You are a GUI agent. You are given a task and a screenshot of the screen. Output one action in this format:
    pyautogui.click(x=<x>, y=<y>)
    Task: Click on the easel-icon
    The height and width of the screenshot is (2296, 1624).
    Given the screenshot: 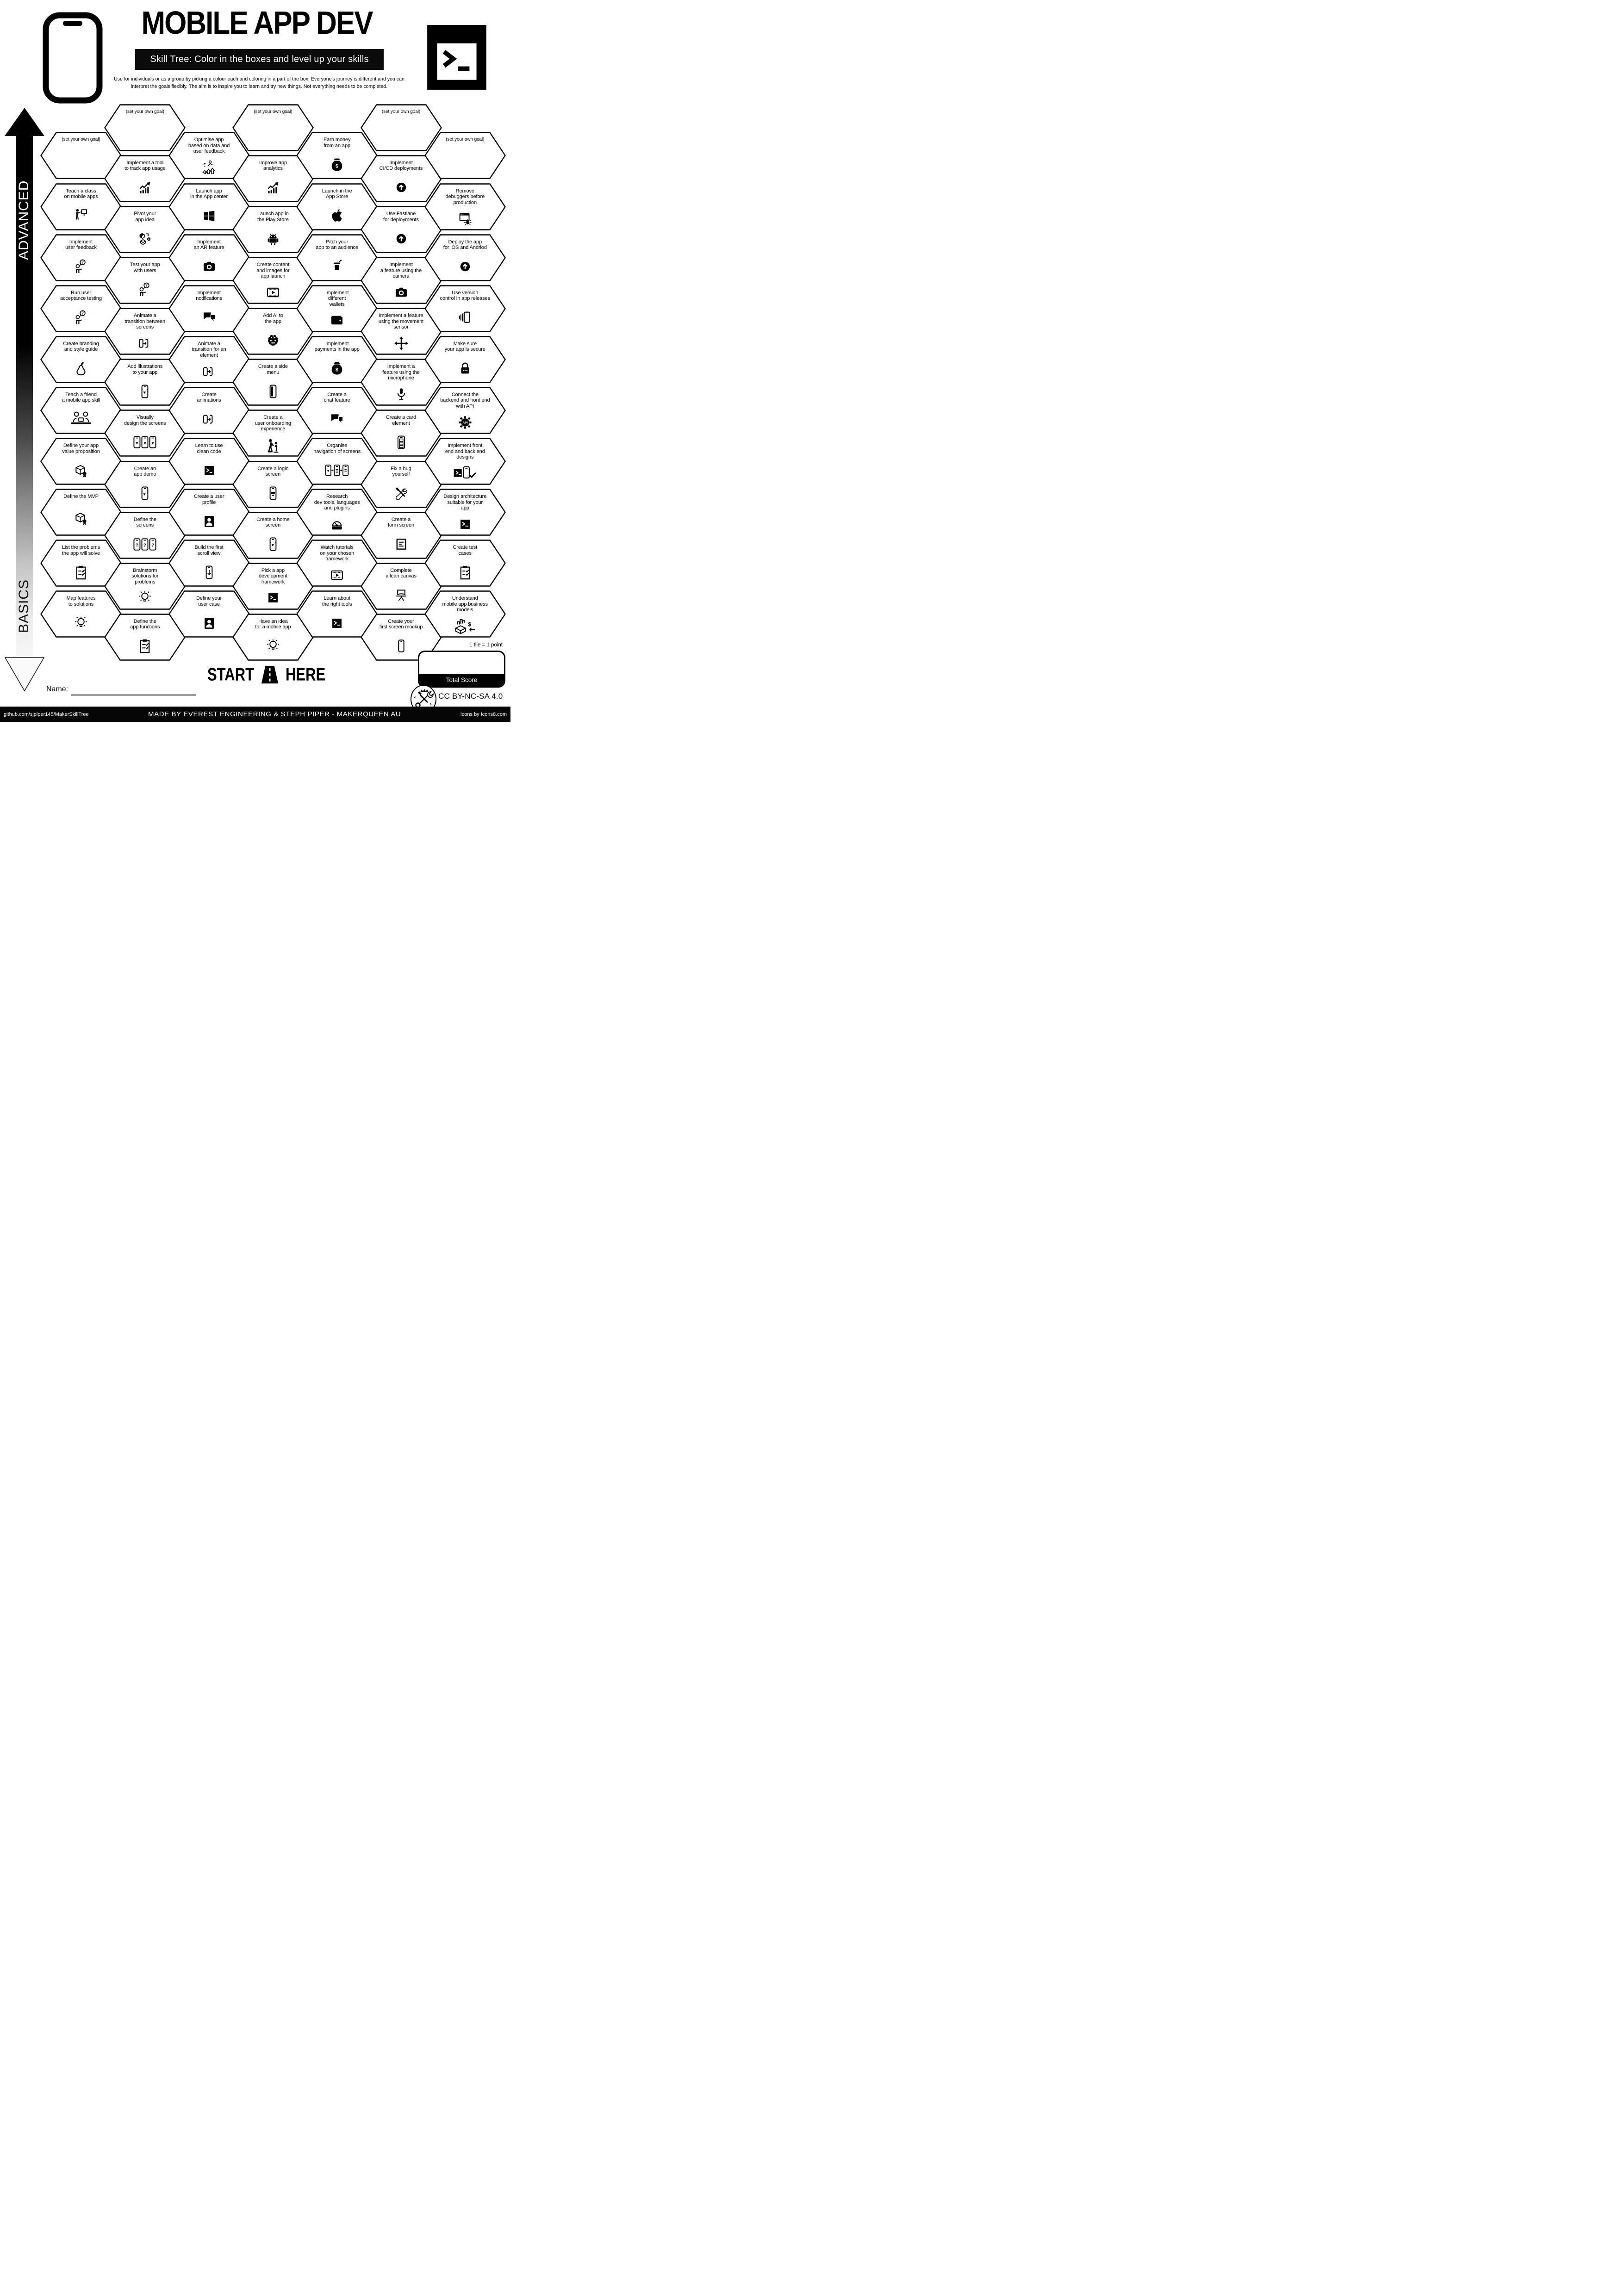 What is the action you would take?
    pyautogui.click(x=401, y=596)
    